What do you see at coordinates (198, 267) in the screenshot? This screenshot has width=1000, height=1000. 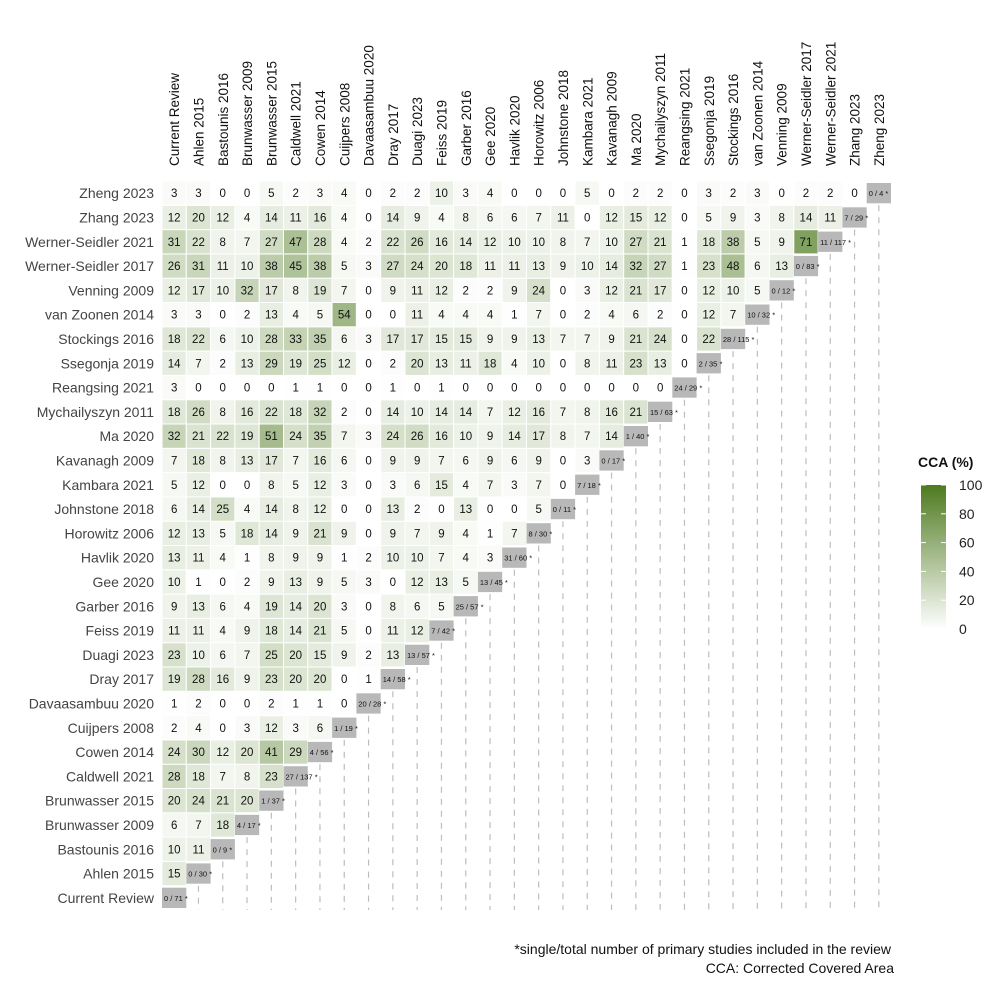 I see `cell-value: 31` at bounding box center [198, 267].